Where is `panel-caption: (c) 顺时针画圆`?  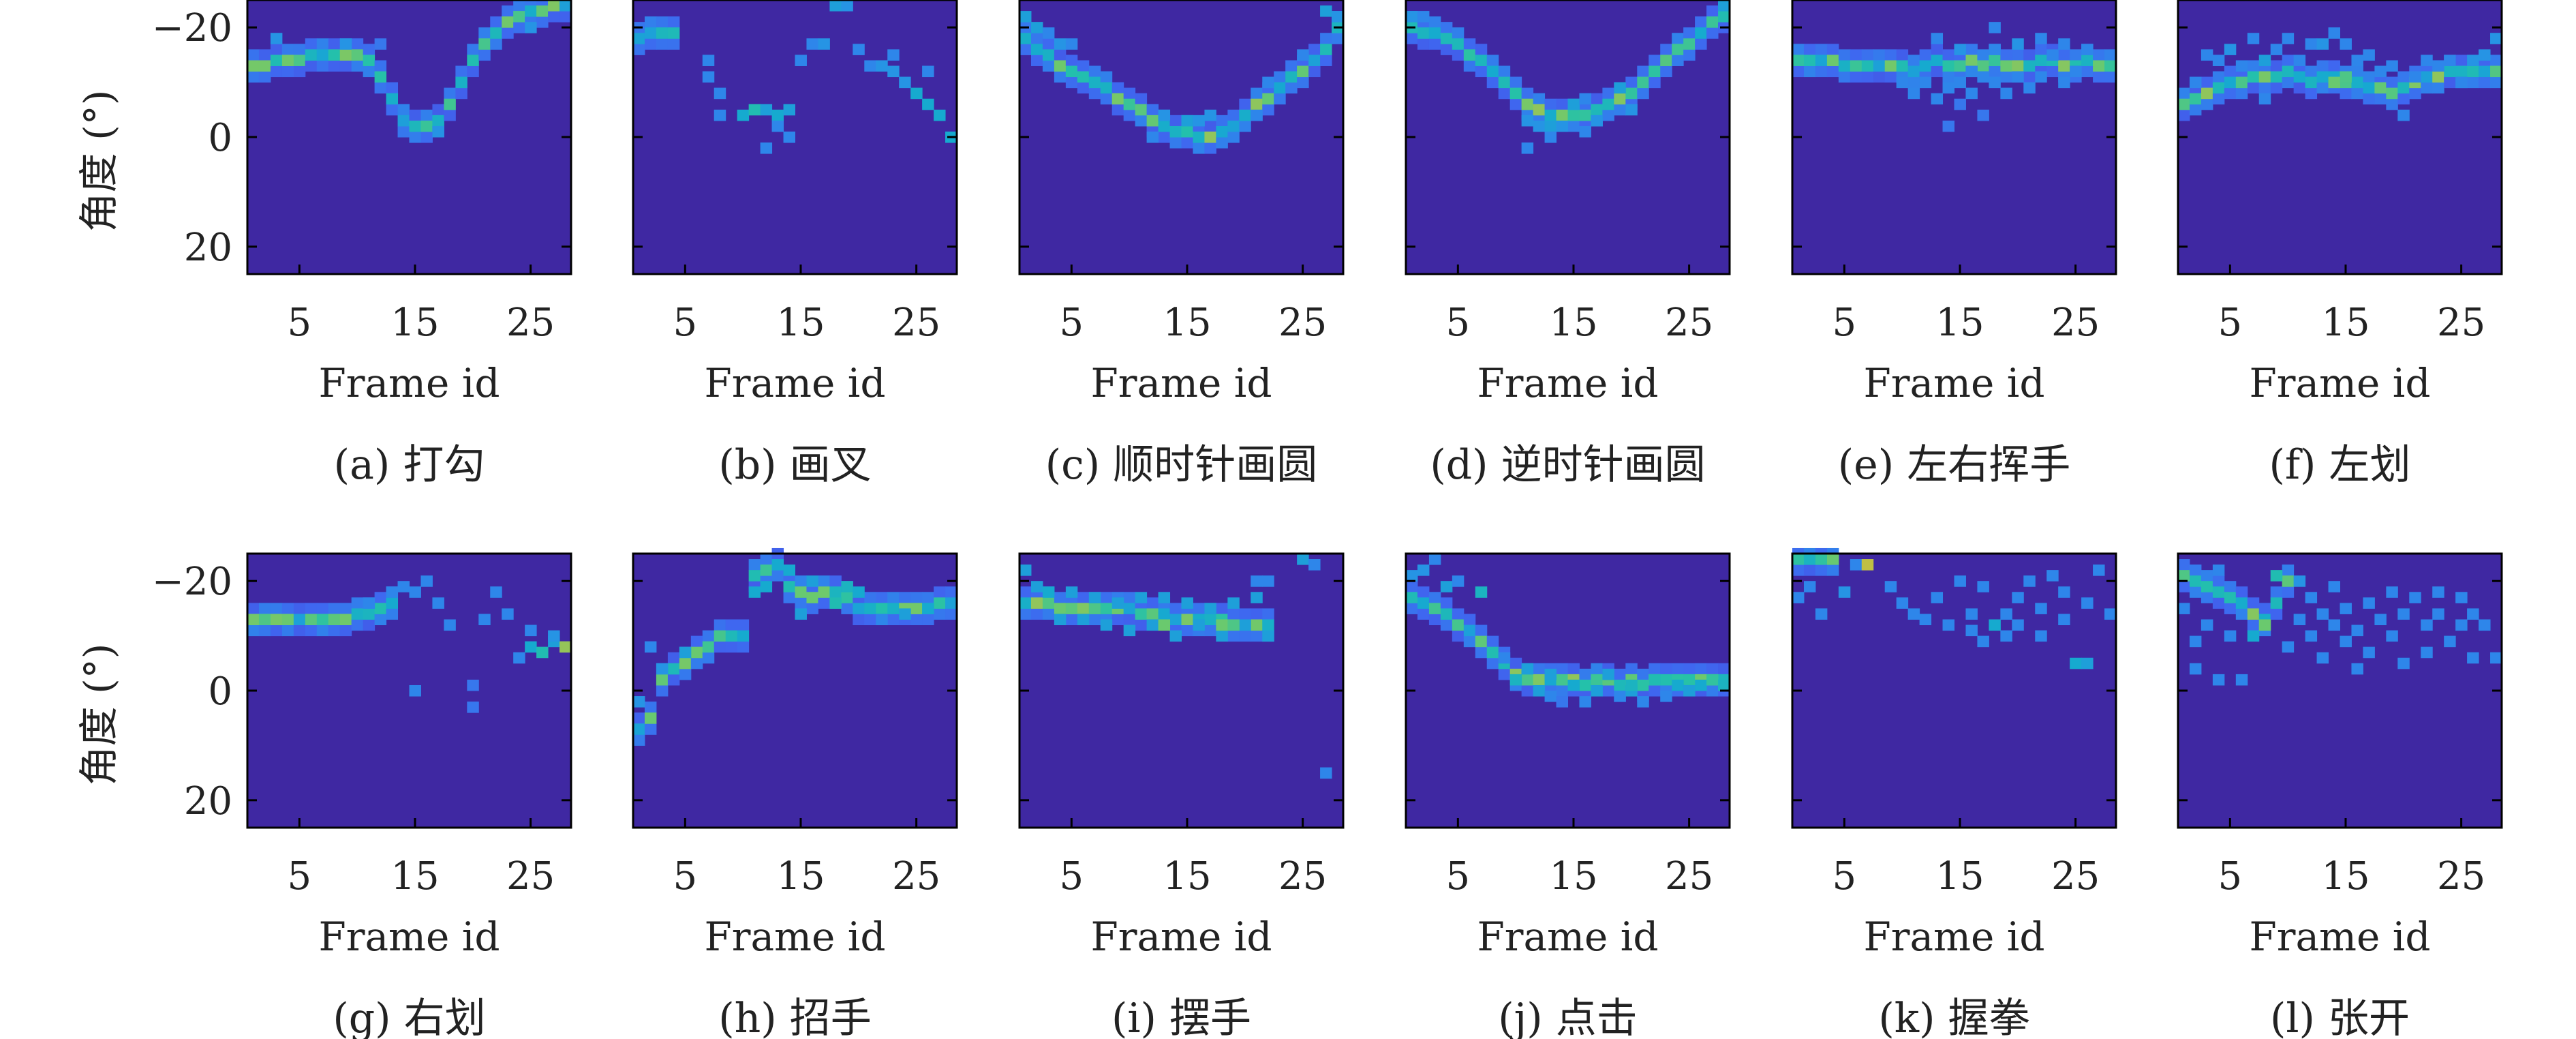
panel-caption: (c) 顺时针画圆 is located at coordinates (1181, 465).